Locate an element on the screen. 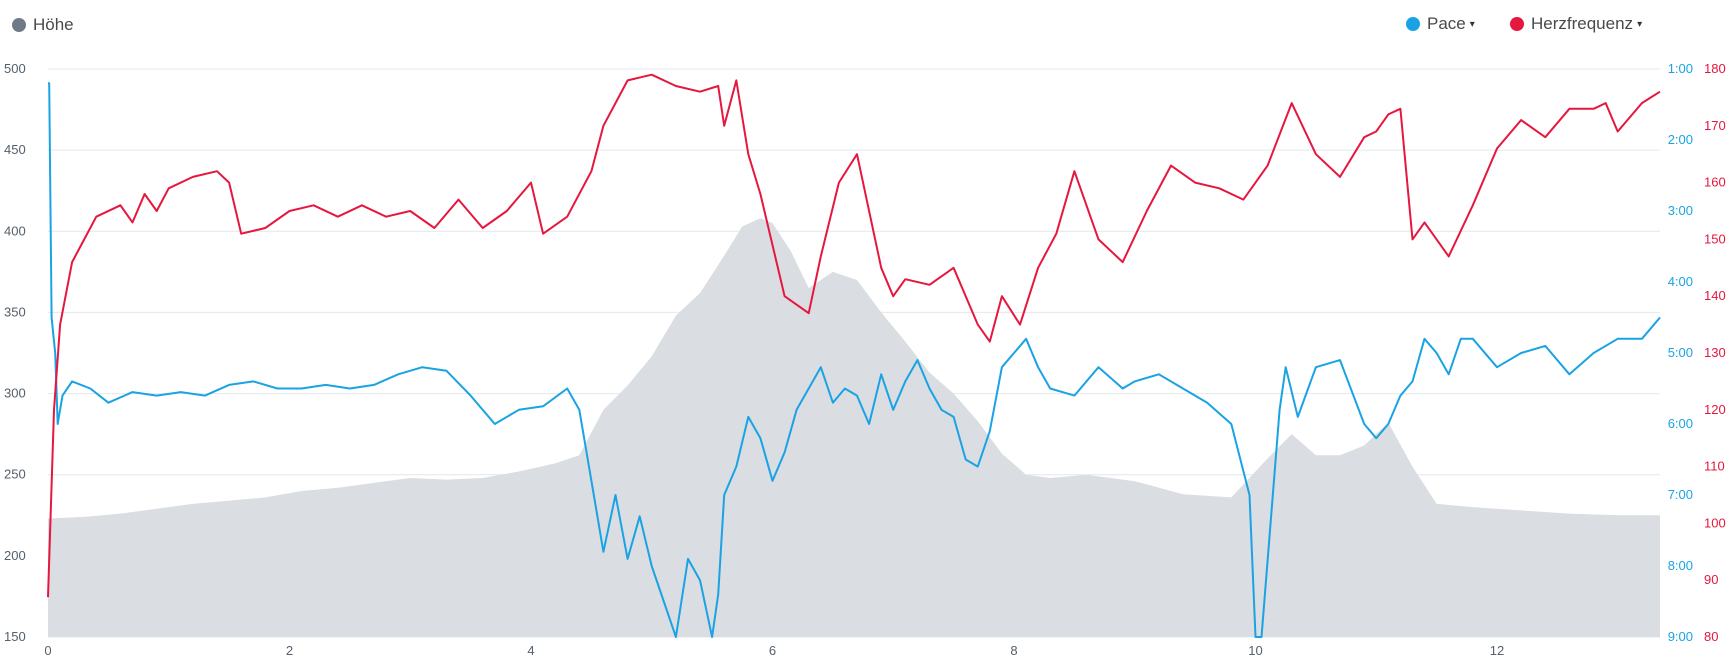 This screenshot has width=1726, height=662. legend-pace-label: Pace is located at coordinates (1446, 23).